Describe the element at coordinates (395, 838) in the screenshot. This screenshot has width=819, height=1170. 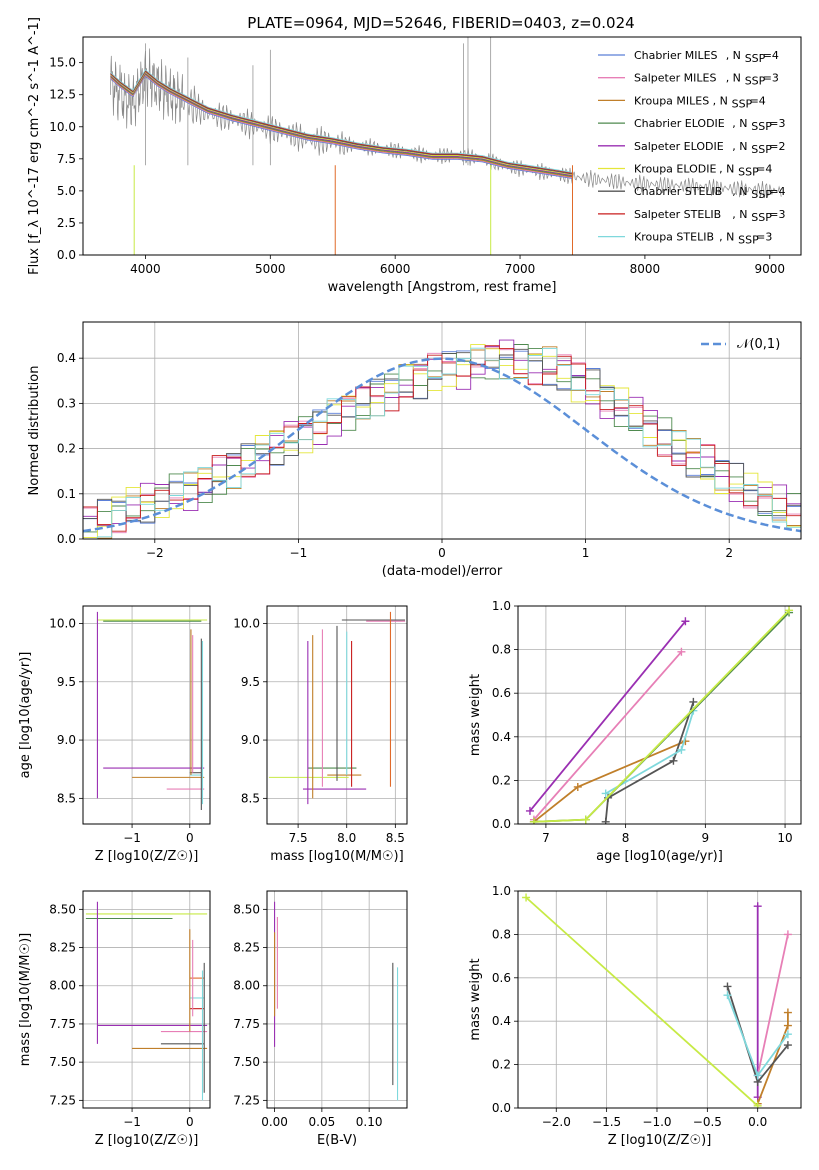
I see `x-tick-label: 8.5` at that location.